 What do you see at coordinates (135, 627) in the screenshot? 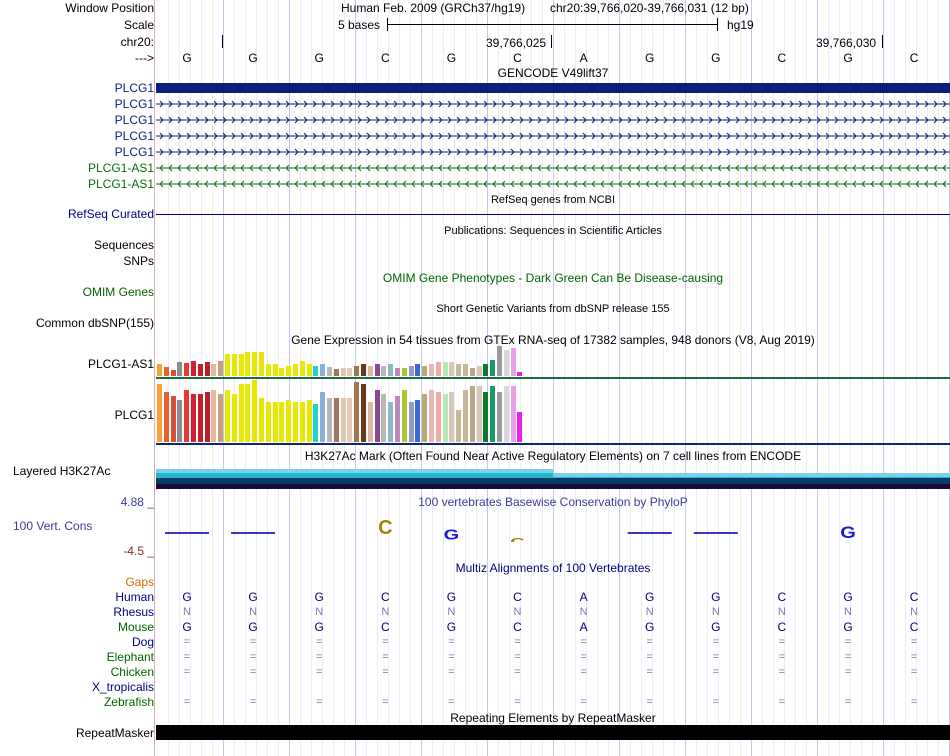
I see `multiz-species-label: Mouse` at bounding box center [135, 627].